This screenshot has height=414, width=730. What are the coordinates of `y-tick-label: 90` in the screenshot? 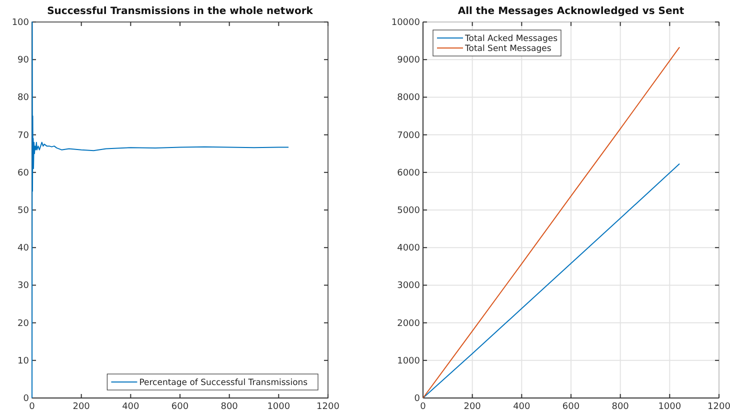 It's located at (24, 61).